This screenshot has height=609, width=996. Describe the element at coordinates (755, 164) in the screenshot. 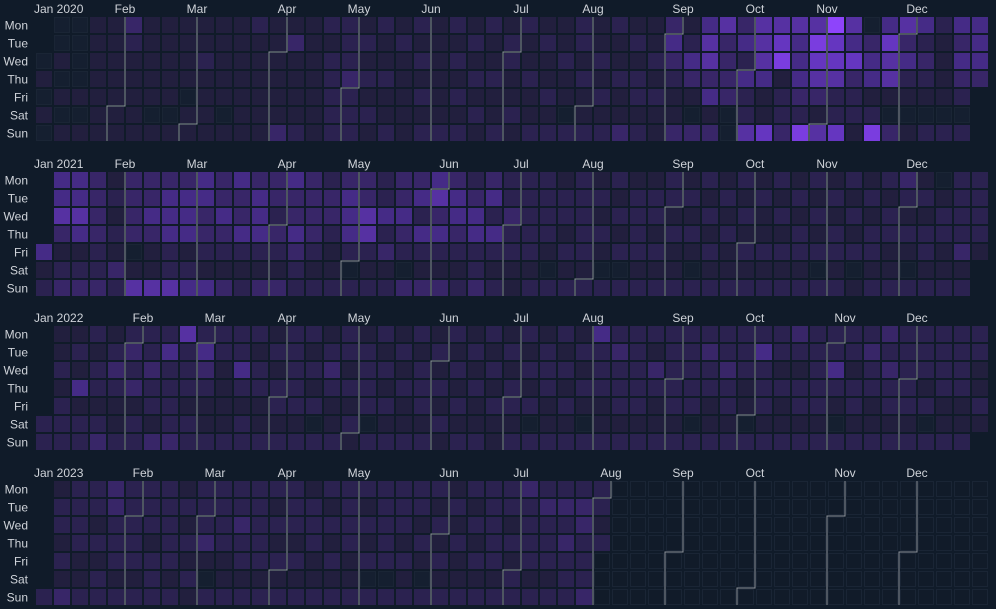

I see `month-label-oct: Oct` at that location.